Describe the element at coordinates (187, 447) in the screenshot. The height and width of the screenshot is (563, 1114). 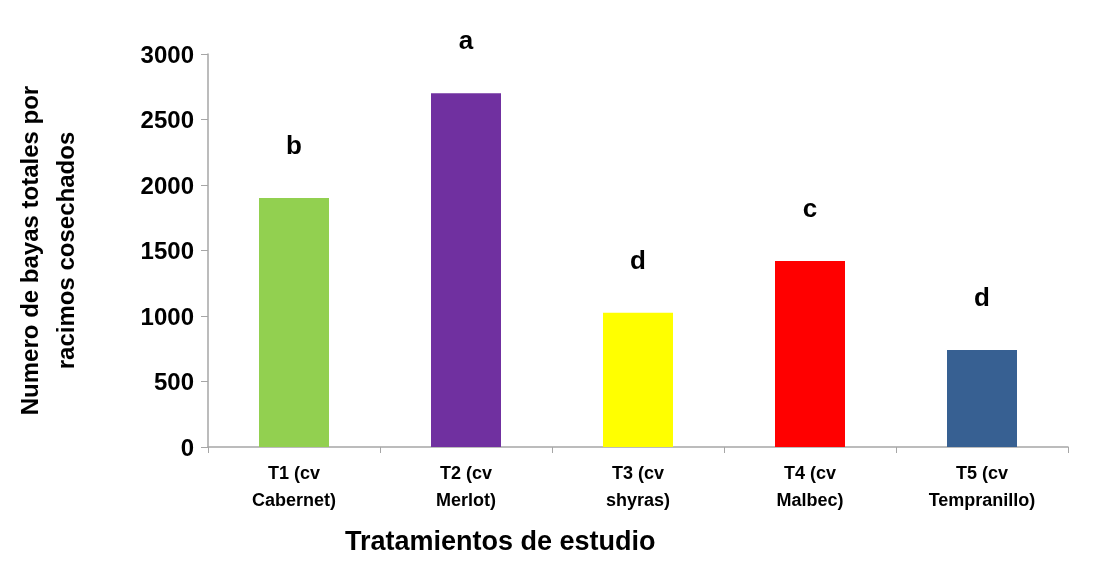
I see `y-tick-label: 0` at that location.